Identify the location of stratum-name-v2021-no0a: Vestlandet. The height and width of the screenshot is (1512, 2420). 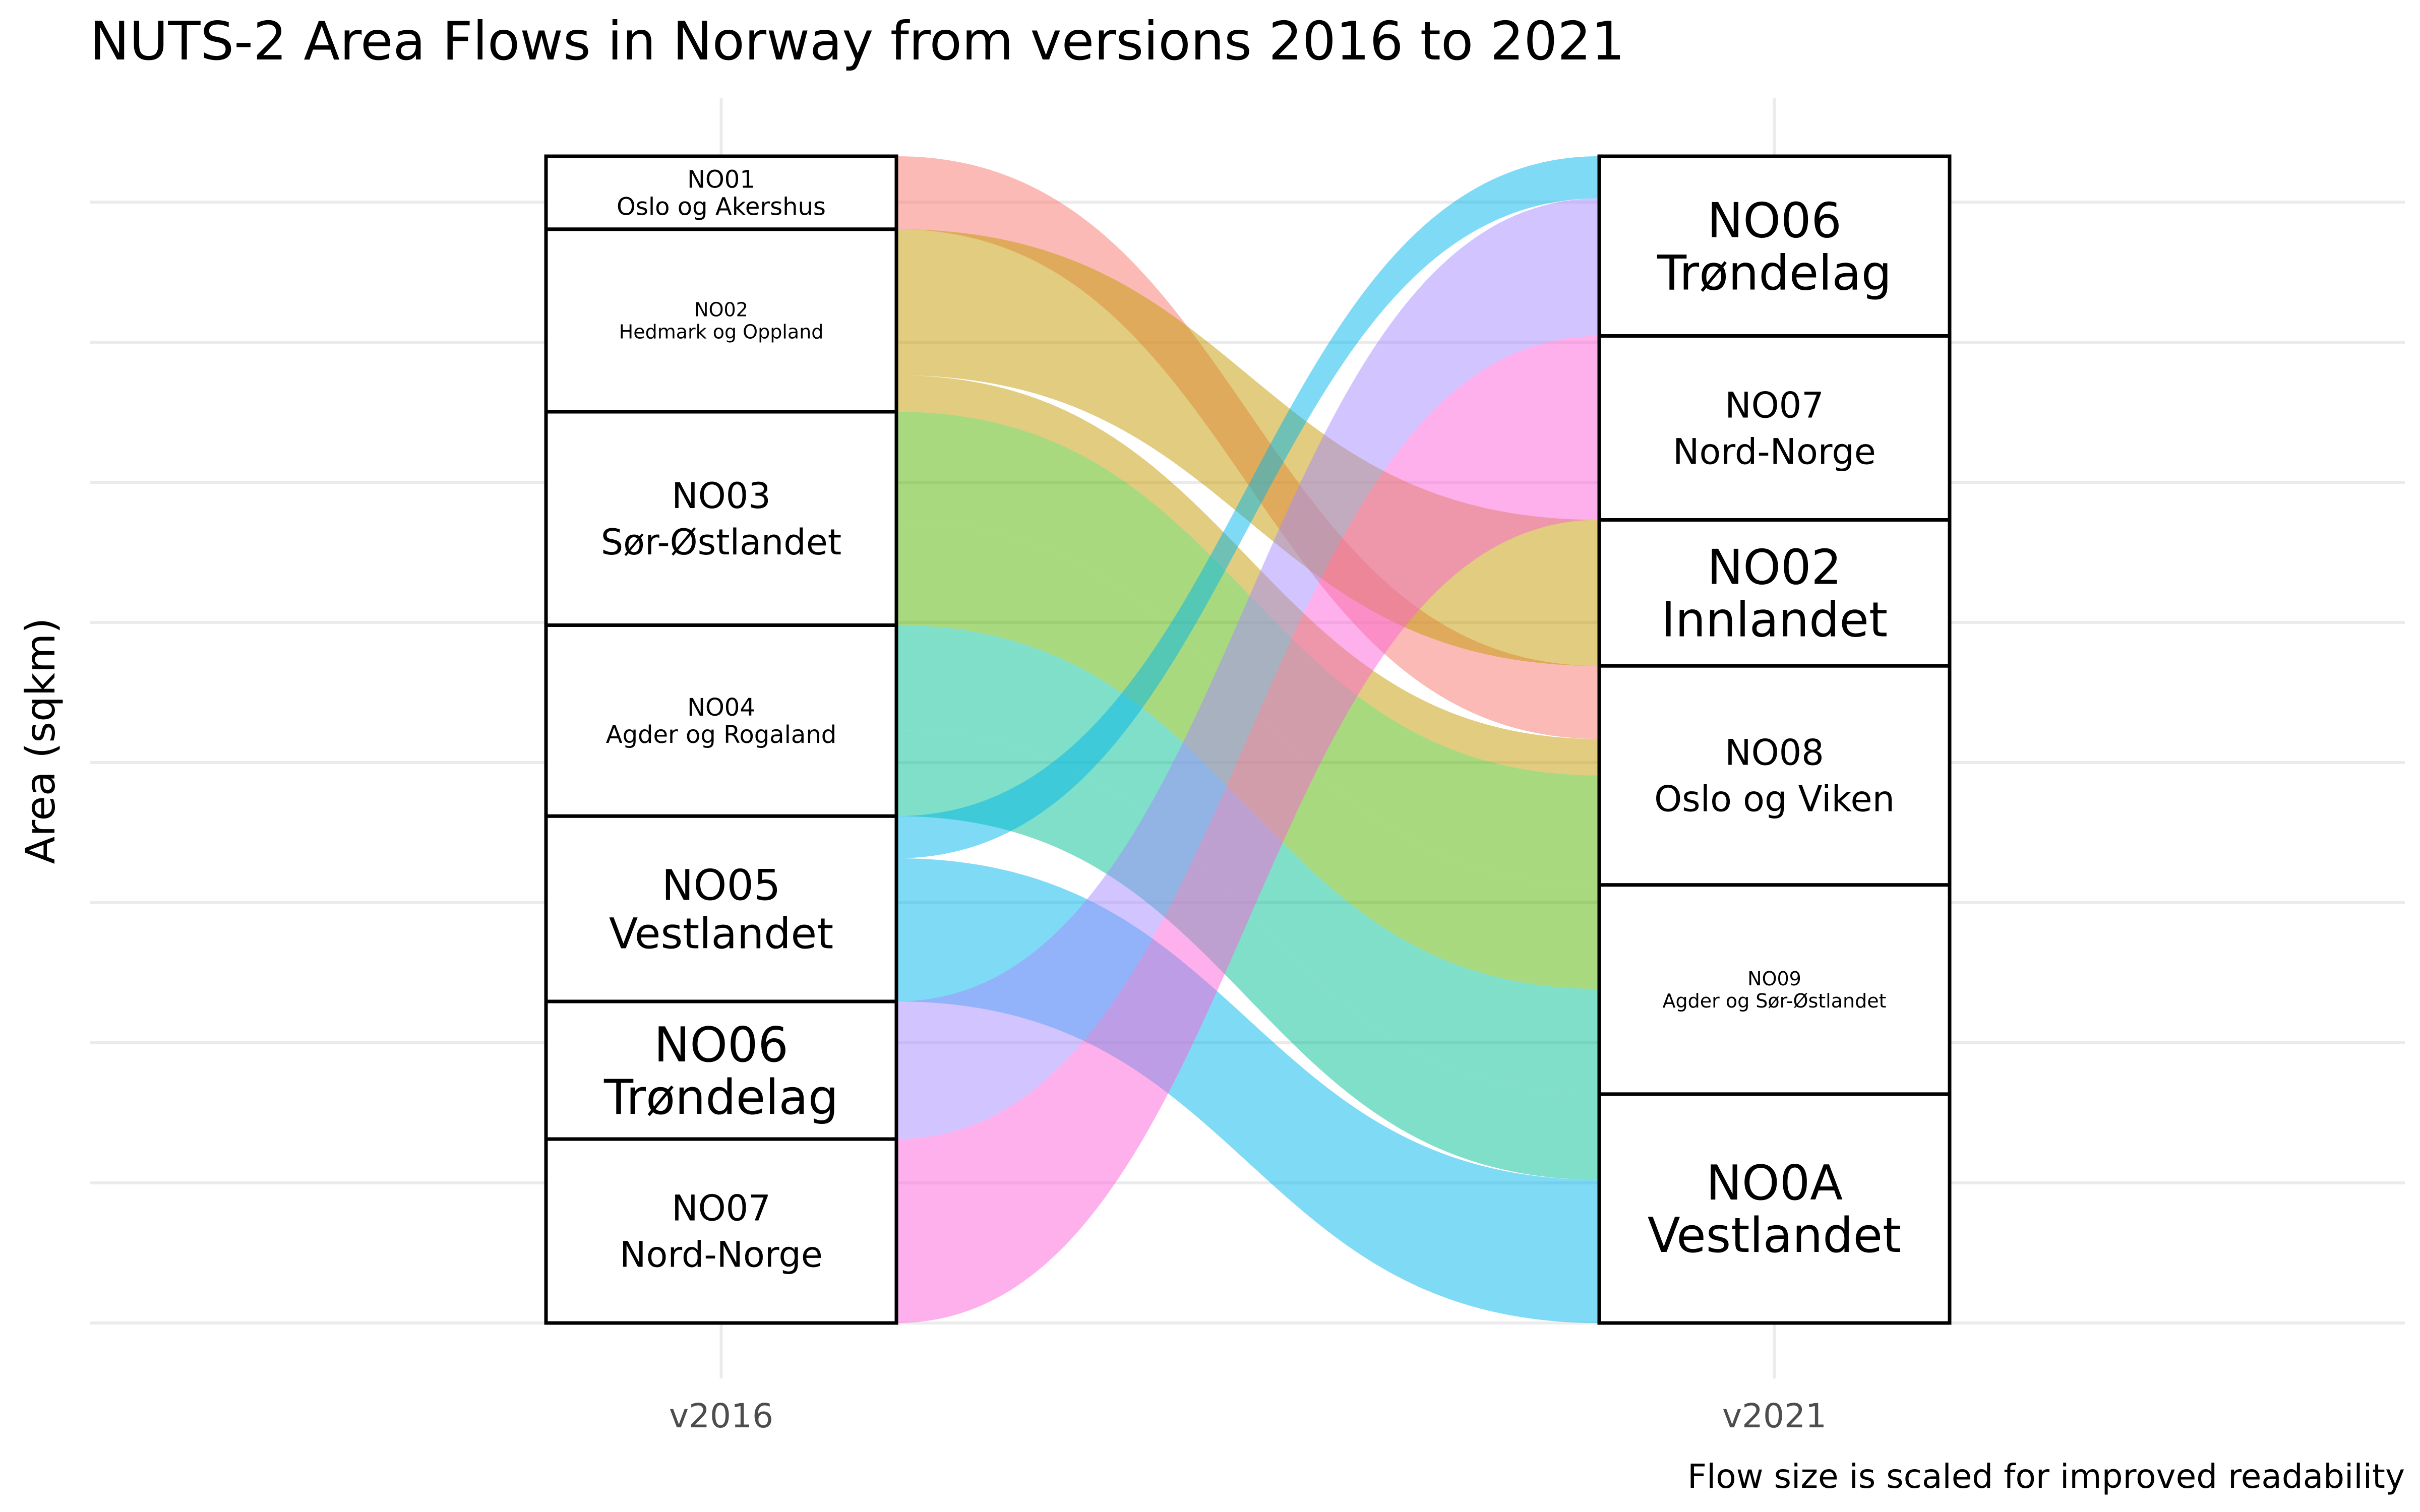
(1775, 1236).